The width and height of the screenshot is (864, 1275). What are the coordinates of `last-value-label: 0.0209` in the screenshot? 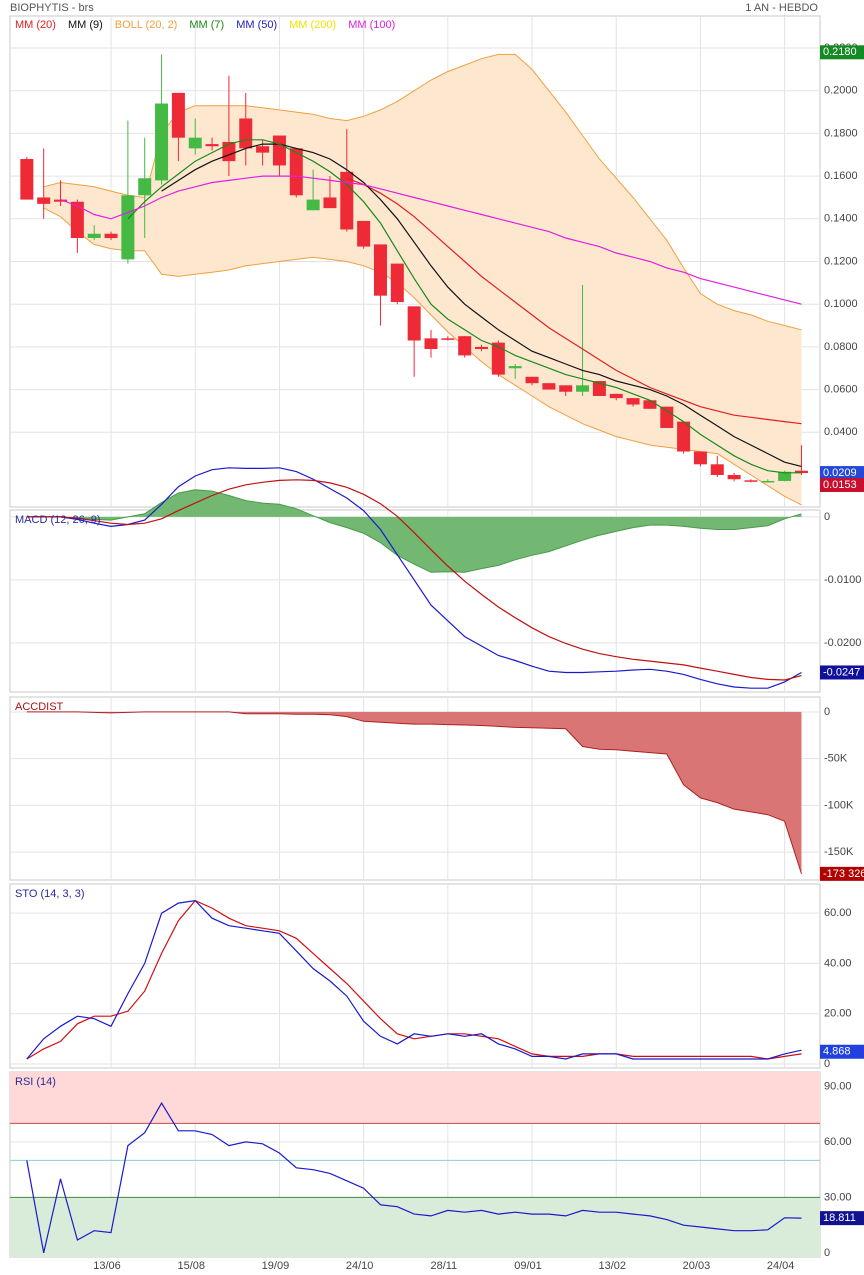 It's located at (840, 473).